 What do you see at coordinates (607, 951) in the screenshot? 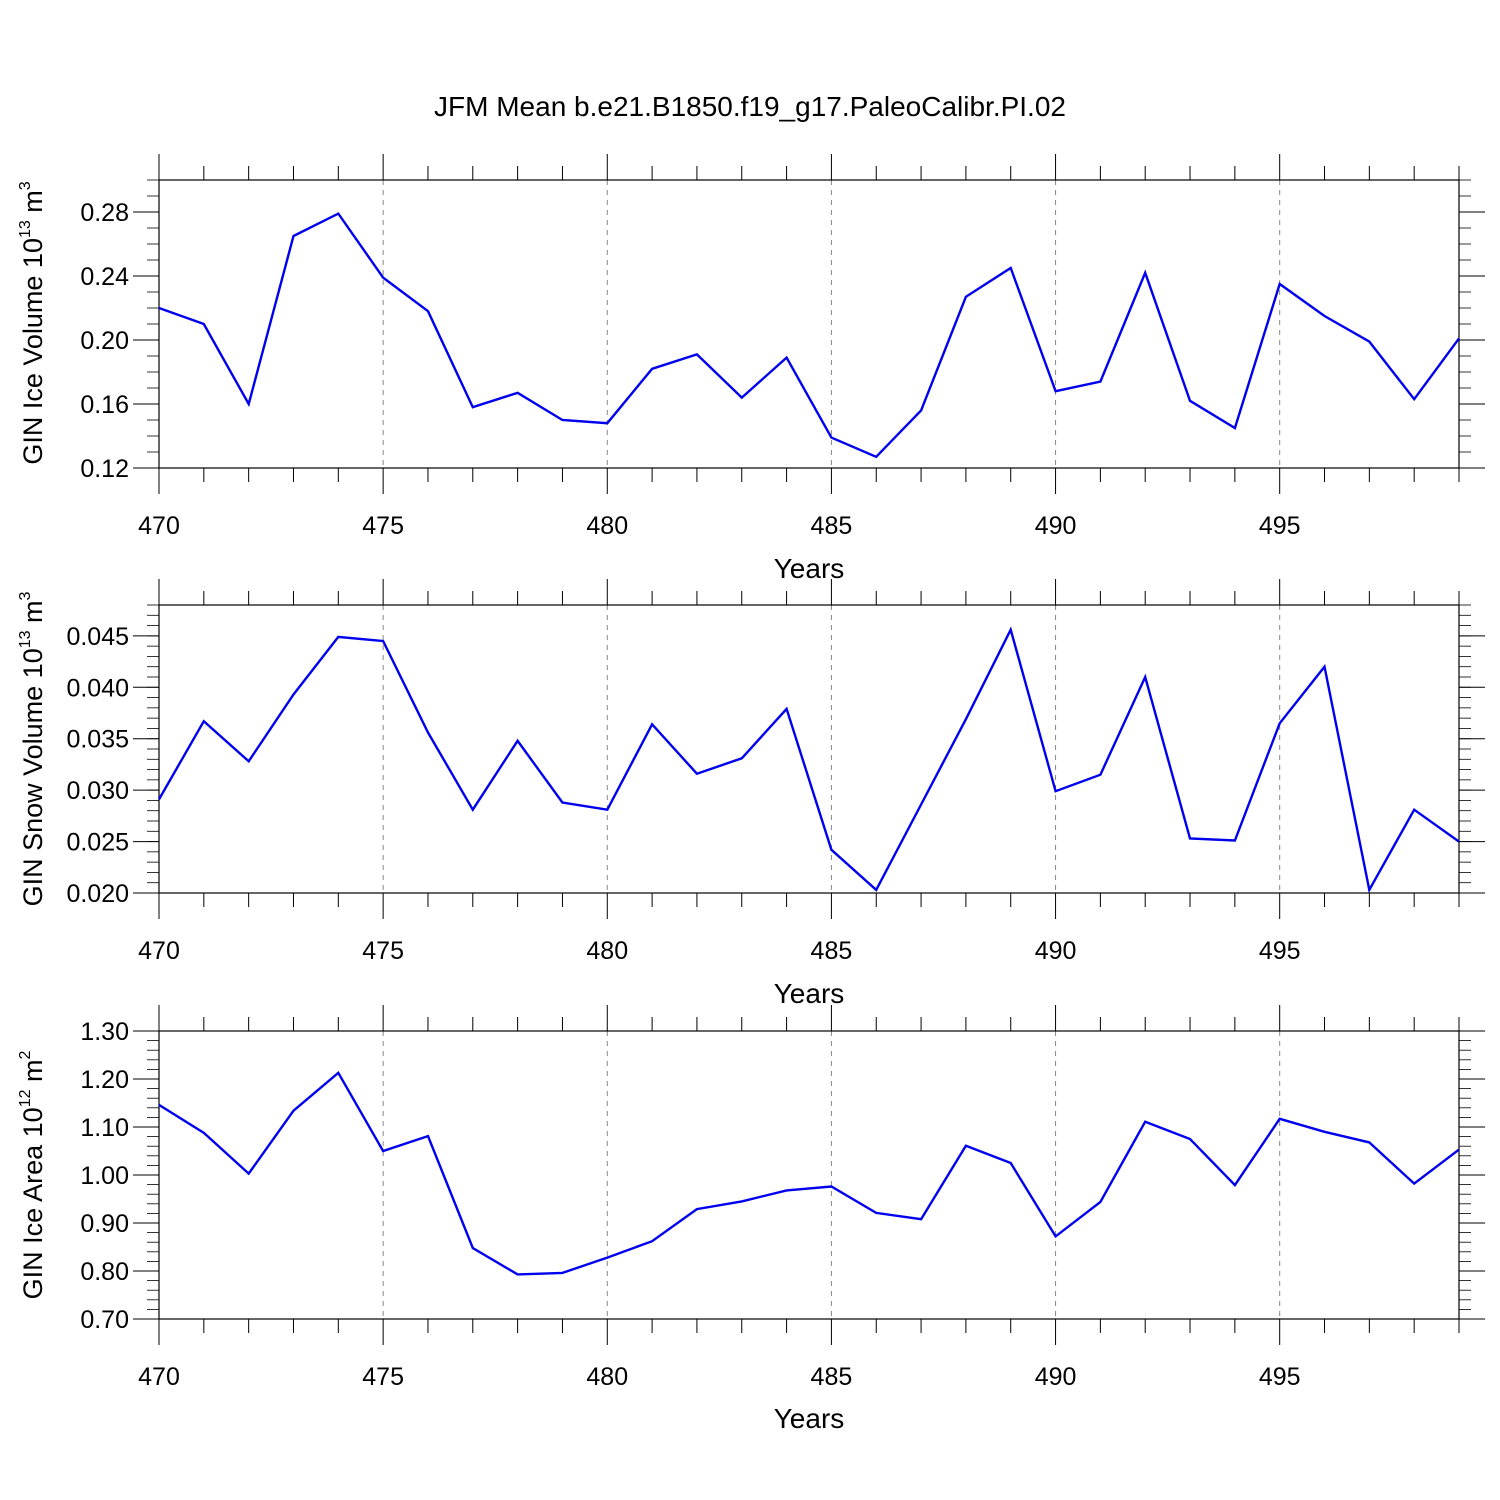
I see `snow-volume-x-tick-label: 480` at bounding box center [607, 951].